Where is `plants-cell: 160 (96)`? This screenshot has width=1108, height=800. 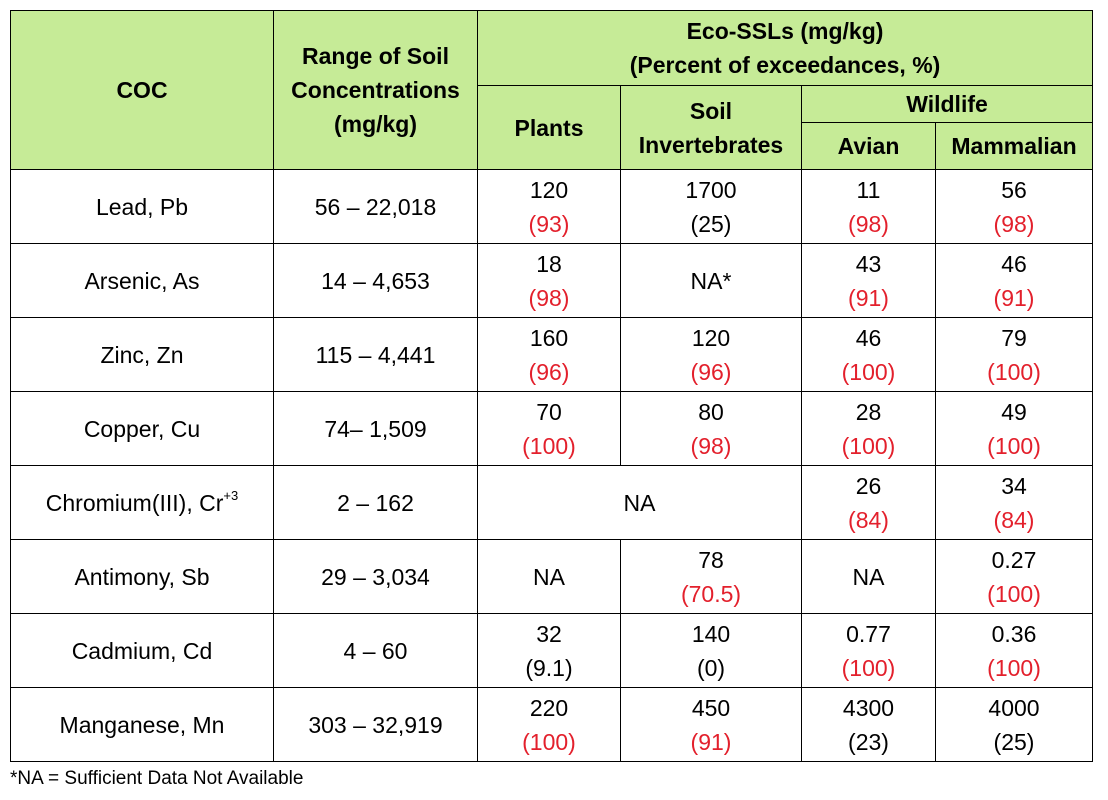
plants-cell: 160 (96) is located at coordinates (549, 354).